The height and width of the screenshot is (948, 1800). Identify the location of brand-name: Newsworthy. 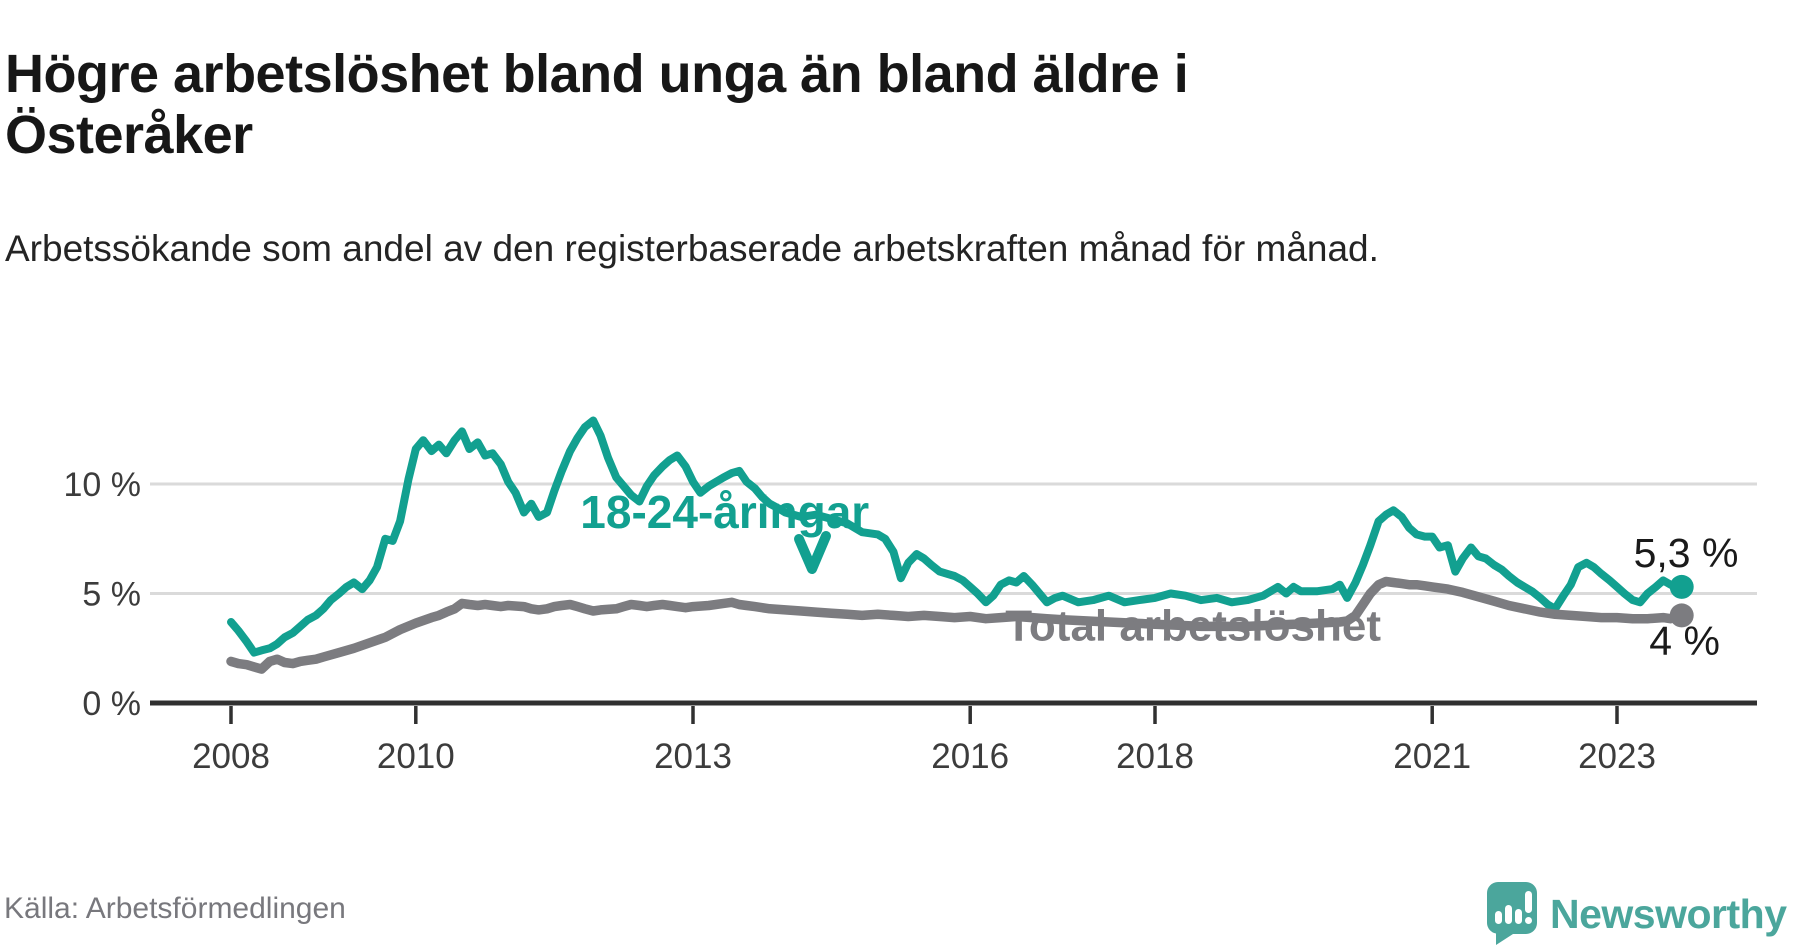
(1668, 913).